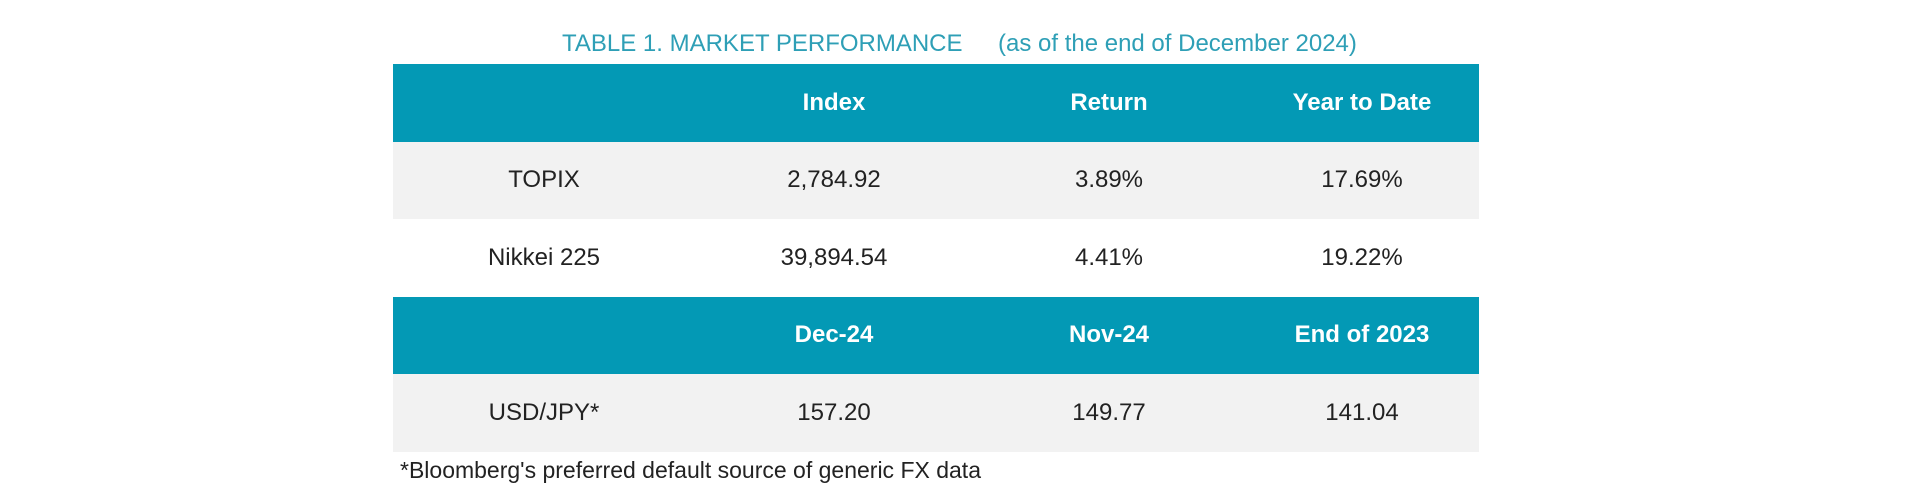  What do you see at coordinates (544, 412) in the screenshot?
I see `row-label: USD/JPY*` at bounding box center [544, 412].